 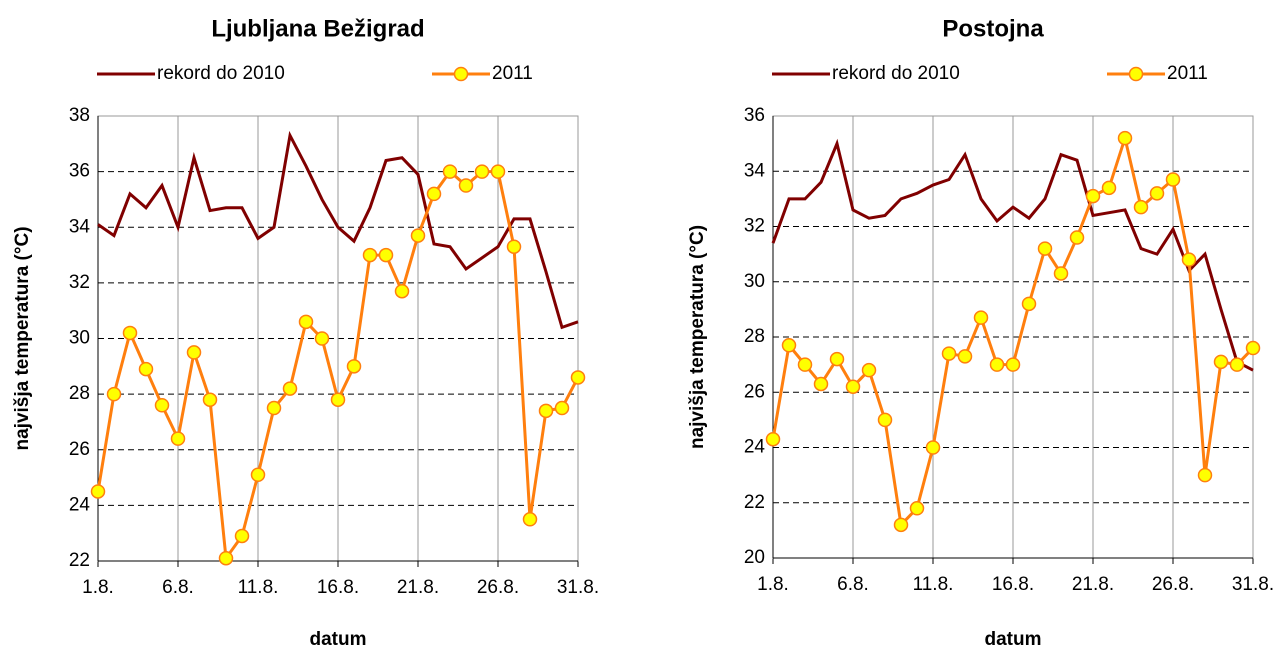 What do you see at coordinates (79, 115) in the screenshot?
I see `y-tick-label: 38` at bounding box center [79, 115].